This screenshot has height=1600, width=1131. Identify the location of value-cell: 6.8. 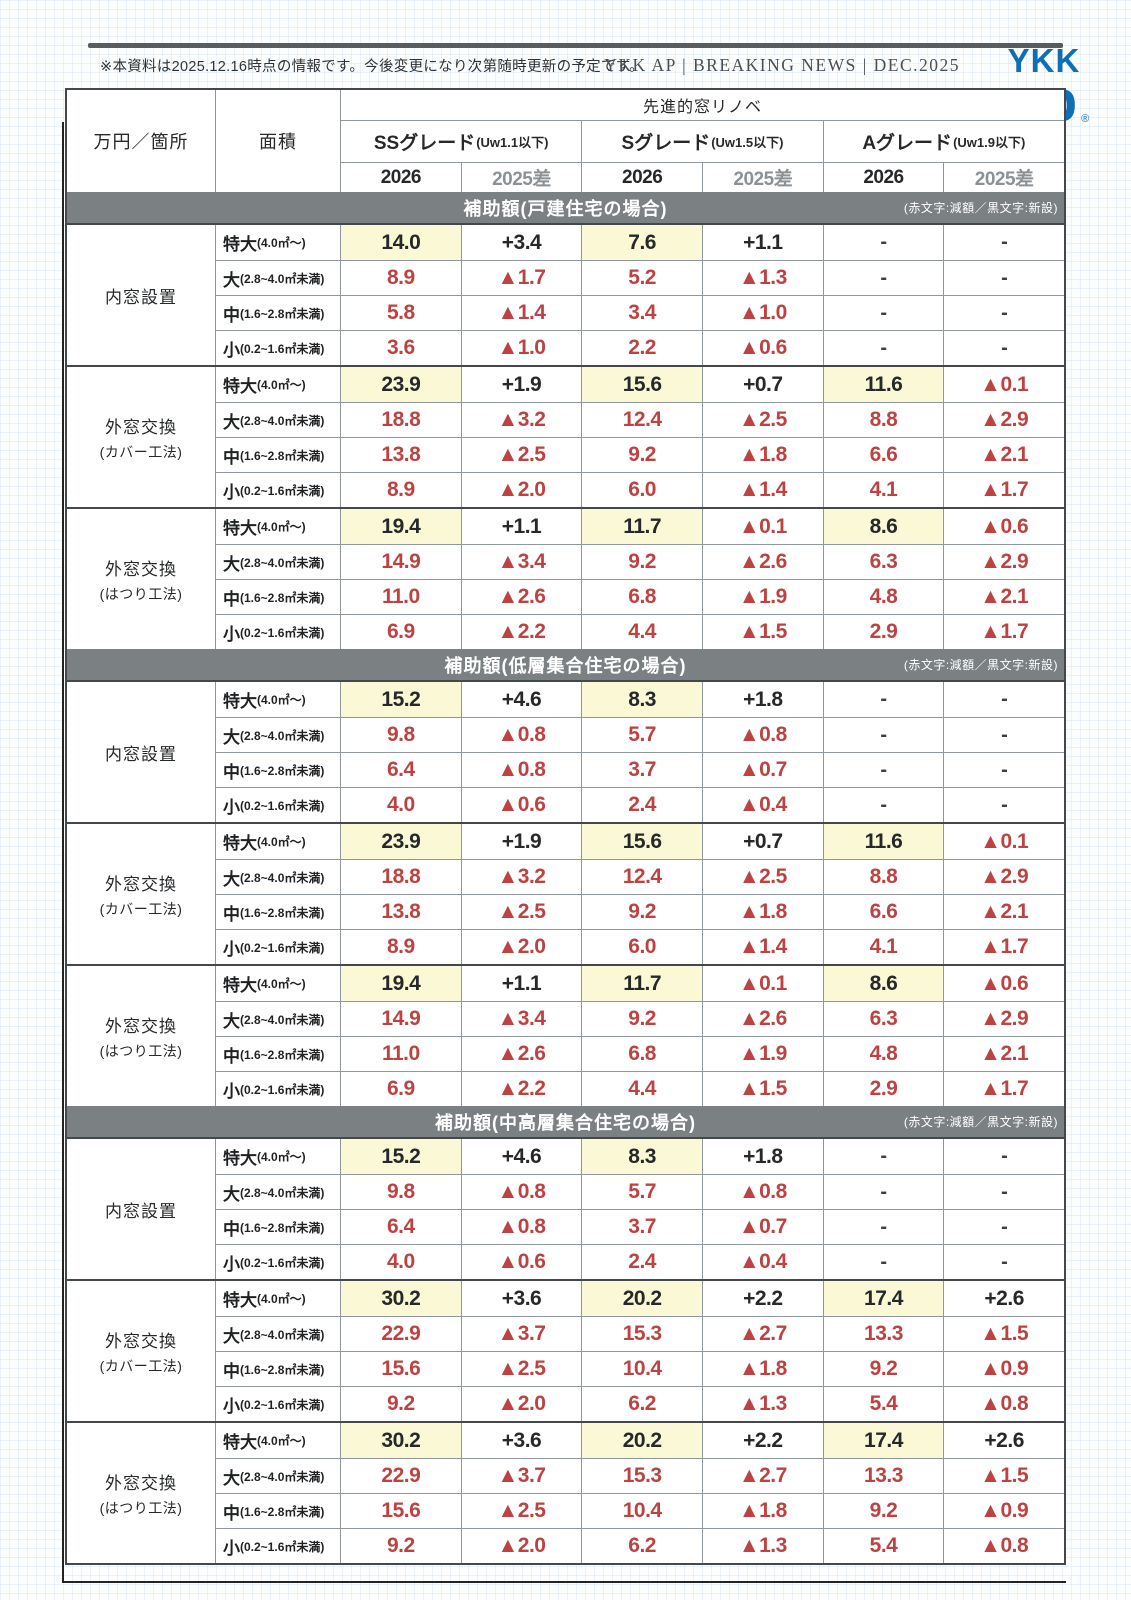
(641, 596).